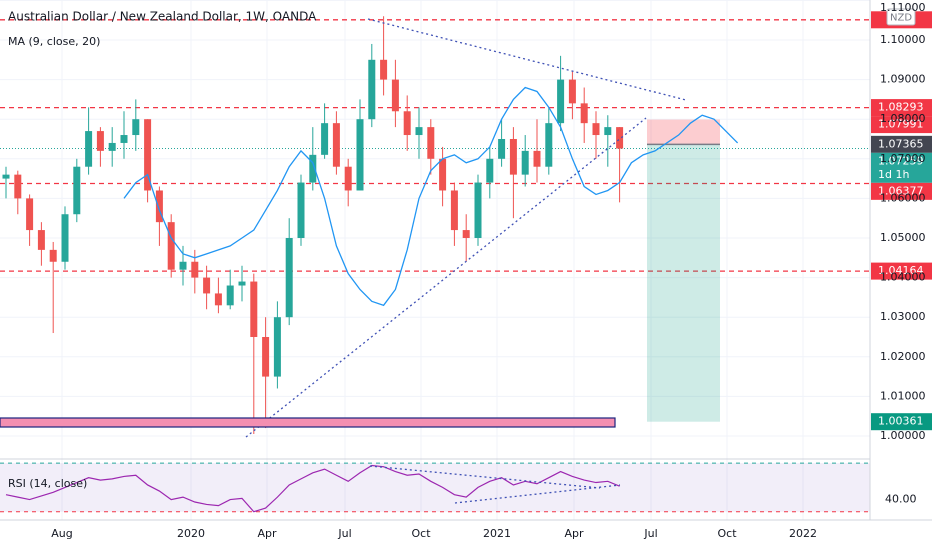 The image size is (932, 550). Describe the element at coordinates (61, 533) in the screenshot. I see `x-tick-label: Aug` at that location.